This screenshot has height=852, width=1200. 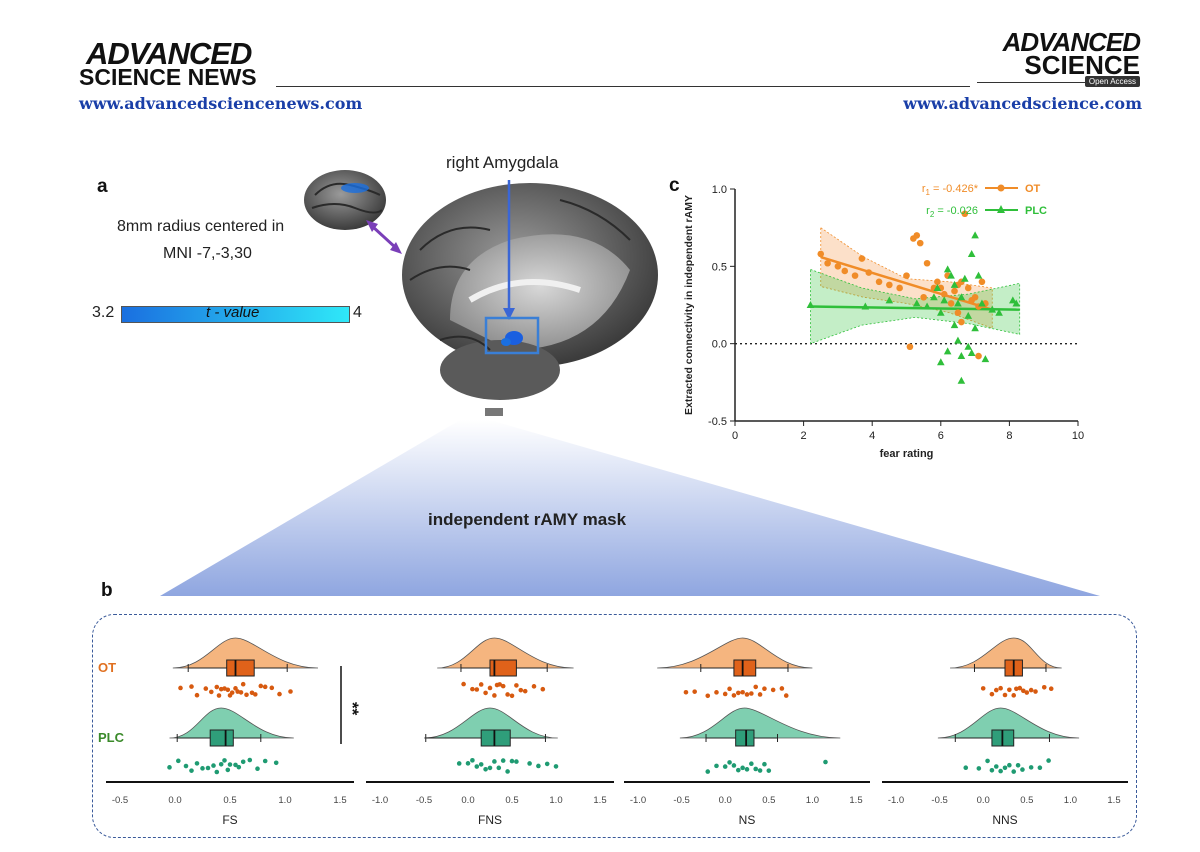 I want to click on subplot-title-fs: FS, so click(x=229, y=820).